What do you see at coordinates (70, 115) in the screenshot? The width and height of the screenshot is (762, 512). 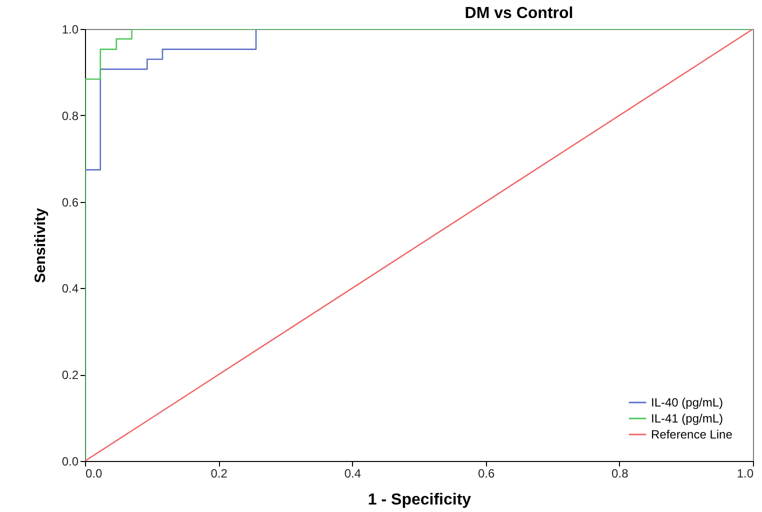 I see `y-tick-label: 0.8` at bounding box center [70, 115].